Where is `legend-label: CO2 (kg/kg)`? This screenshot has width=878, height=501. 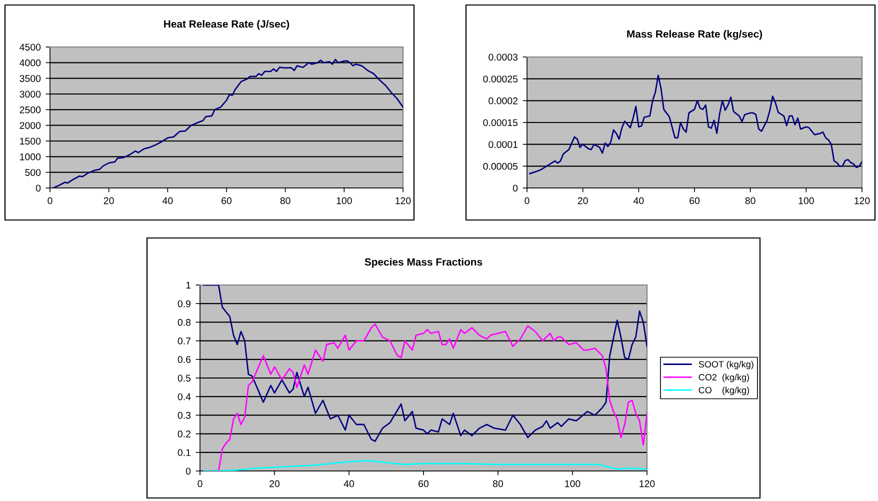
legend-label: CO2 (kg/kg) is located at coordinates (723, 378).